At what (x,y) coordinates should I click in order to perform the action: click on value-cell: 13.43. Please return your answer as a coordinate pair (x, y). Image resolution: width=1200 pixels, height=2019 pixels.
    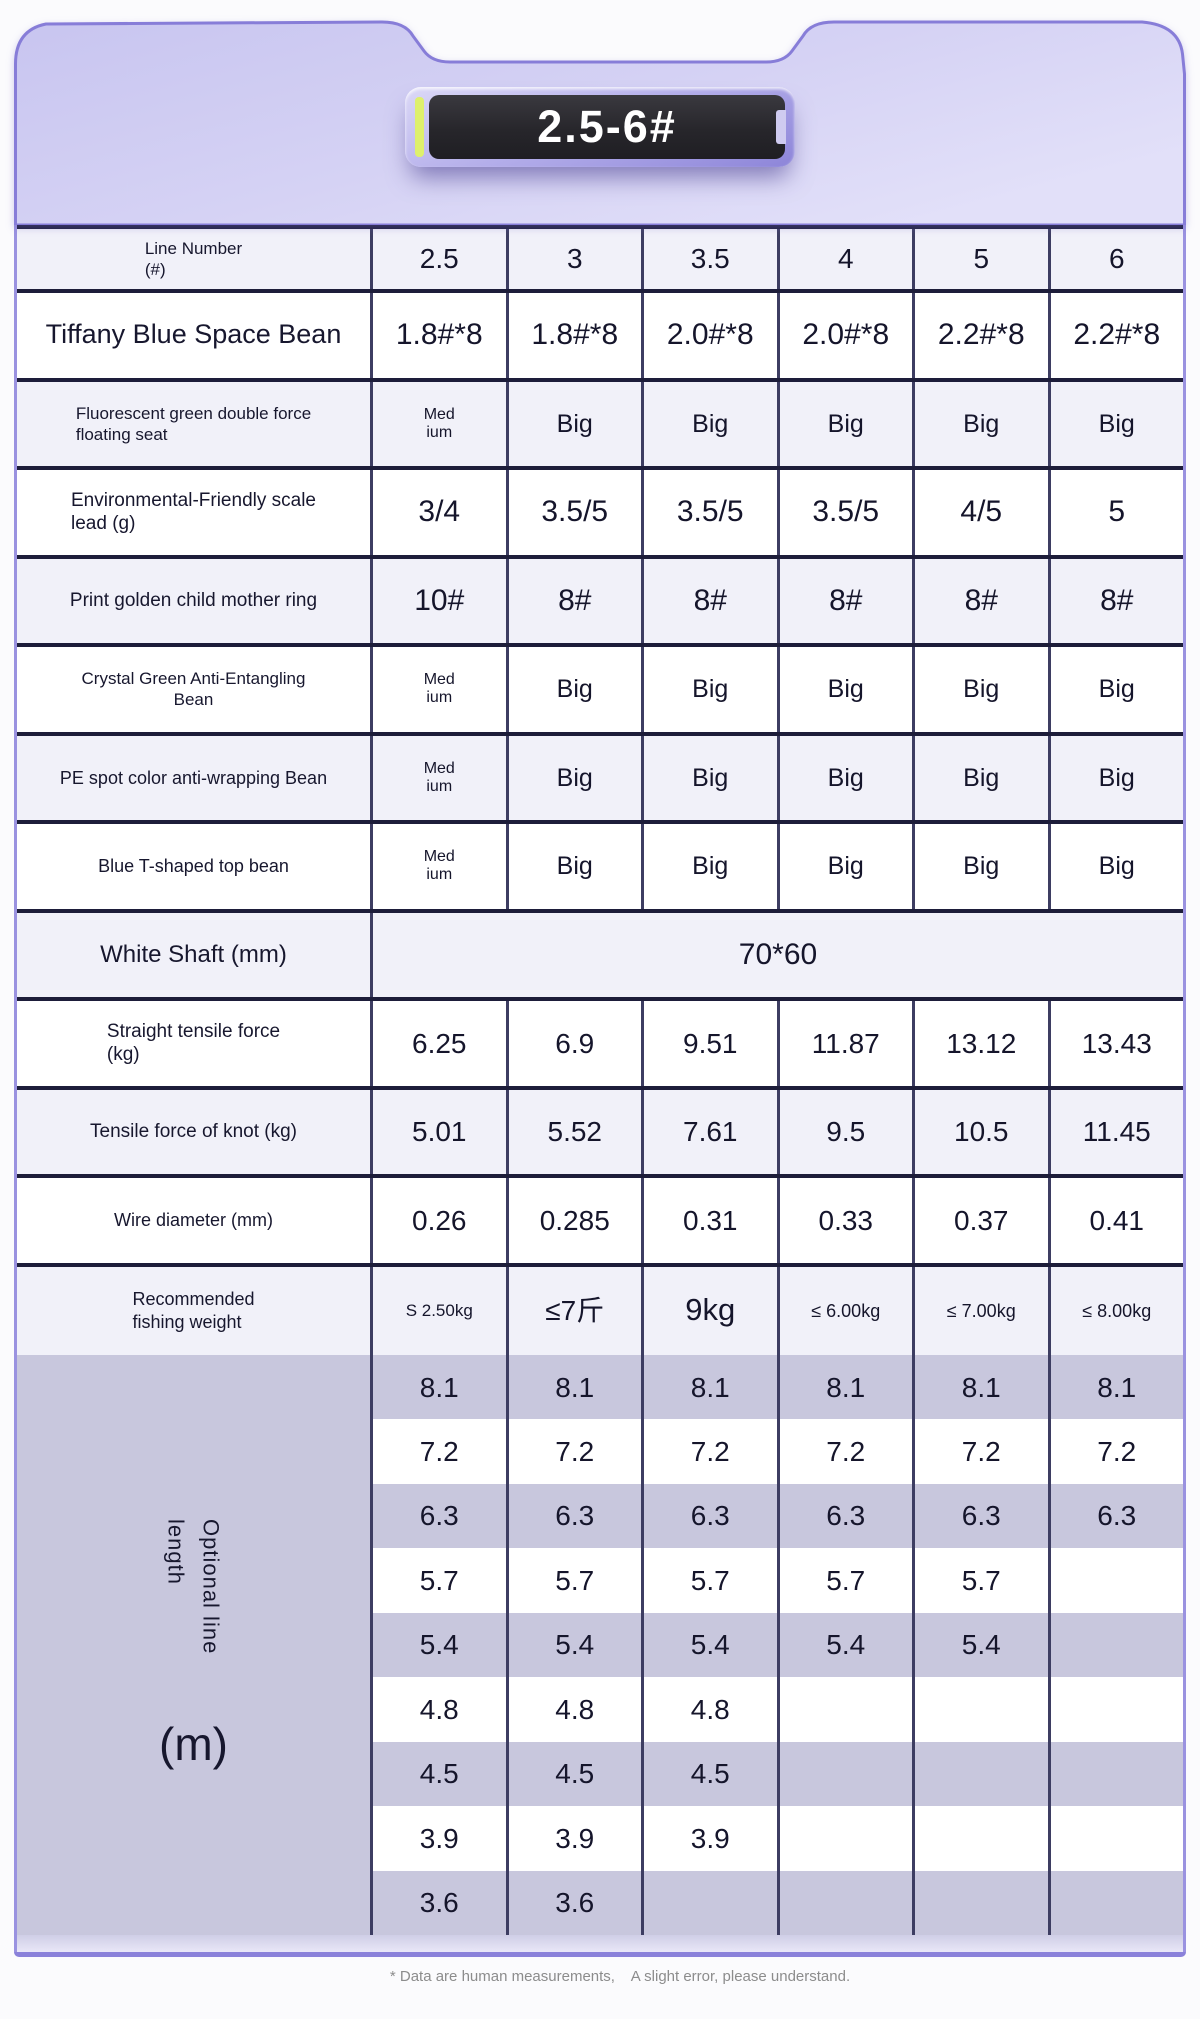
    Looking at the image, I should click on (1115, 1043).